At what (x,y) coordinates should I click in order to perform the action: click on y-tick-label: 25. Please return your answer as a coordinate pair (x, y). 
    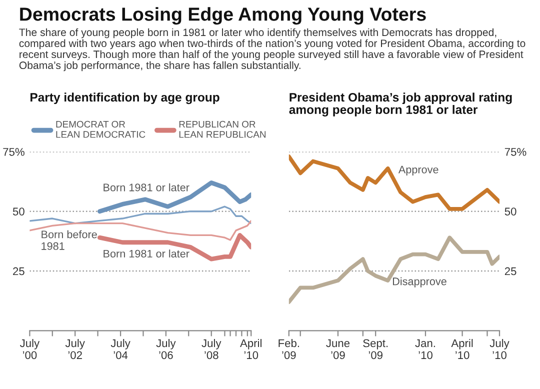
    Looking at the image, I should click on (18, 271).